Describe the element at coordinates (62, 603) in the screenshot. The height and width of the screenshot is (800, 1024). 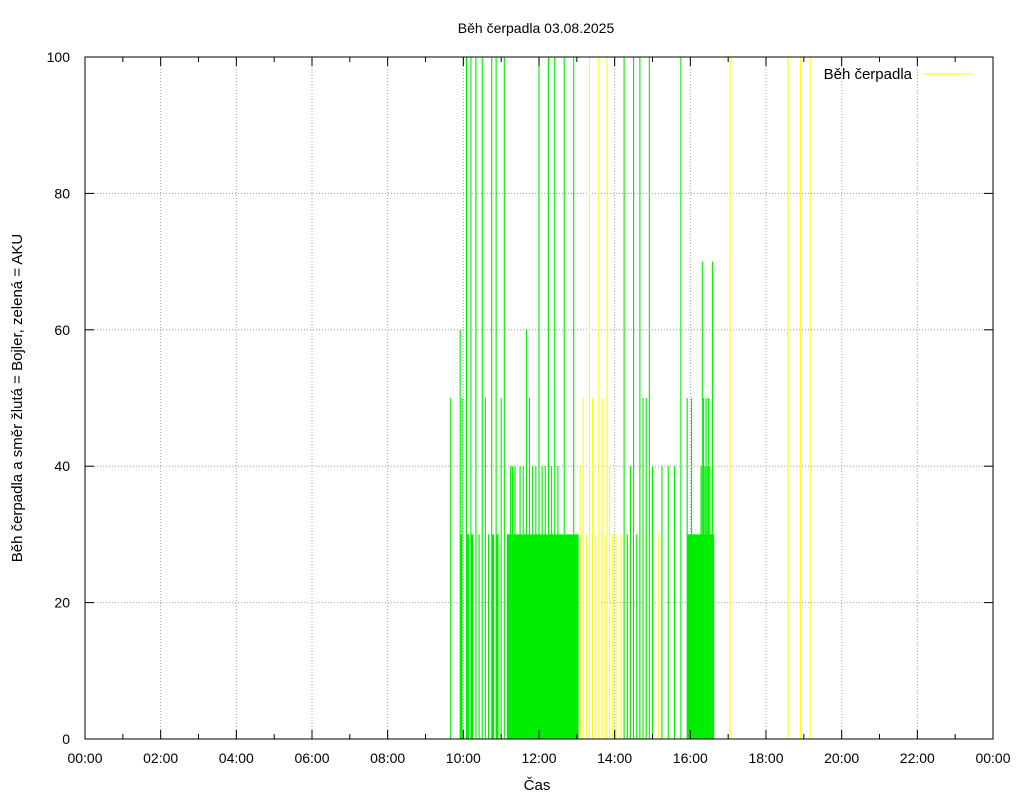
I see `y-tick-label: 20` at that location.